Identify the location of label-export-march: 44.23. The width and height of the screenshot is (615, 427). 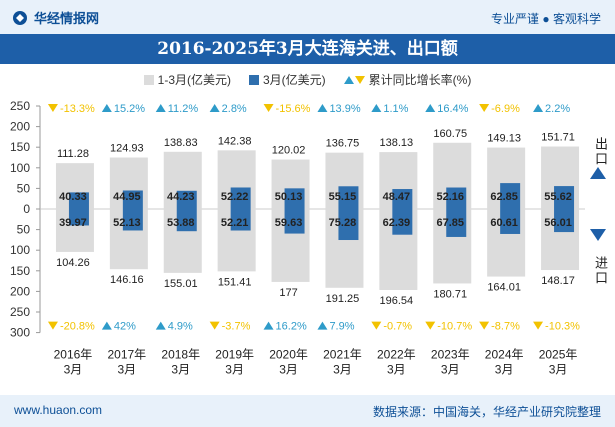
(181, 197).